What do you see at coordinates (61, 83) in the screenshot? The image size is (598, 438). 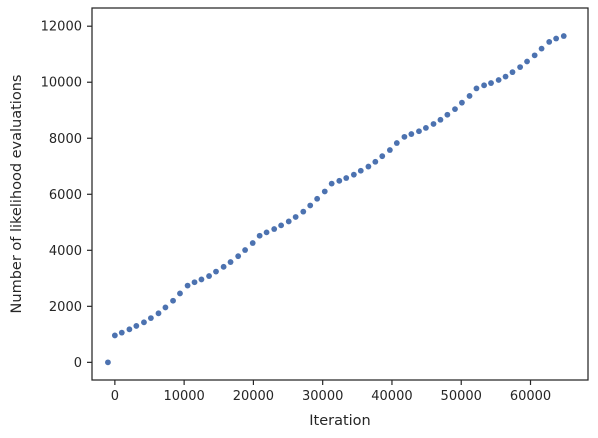 I see `y-tick-label: 10000` at bounding box center [61, 83].